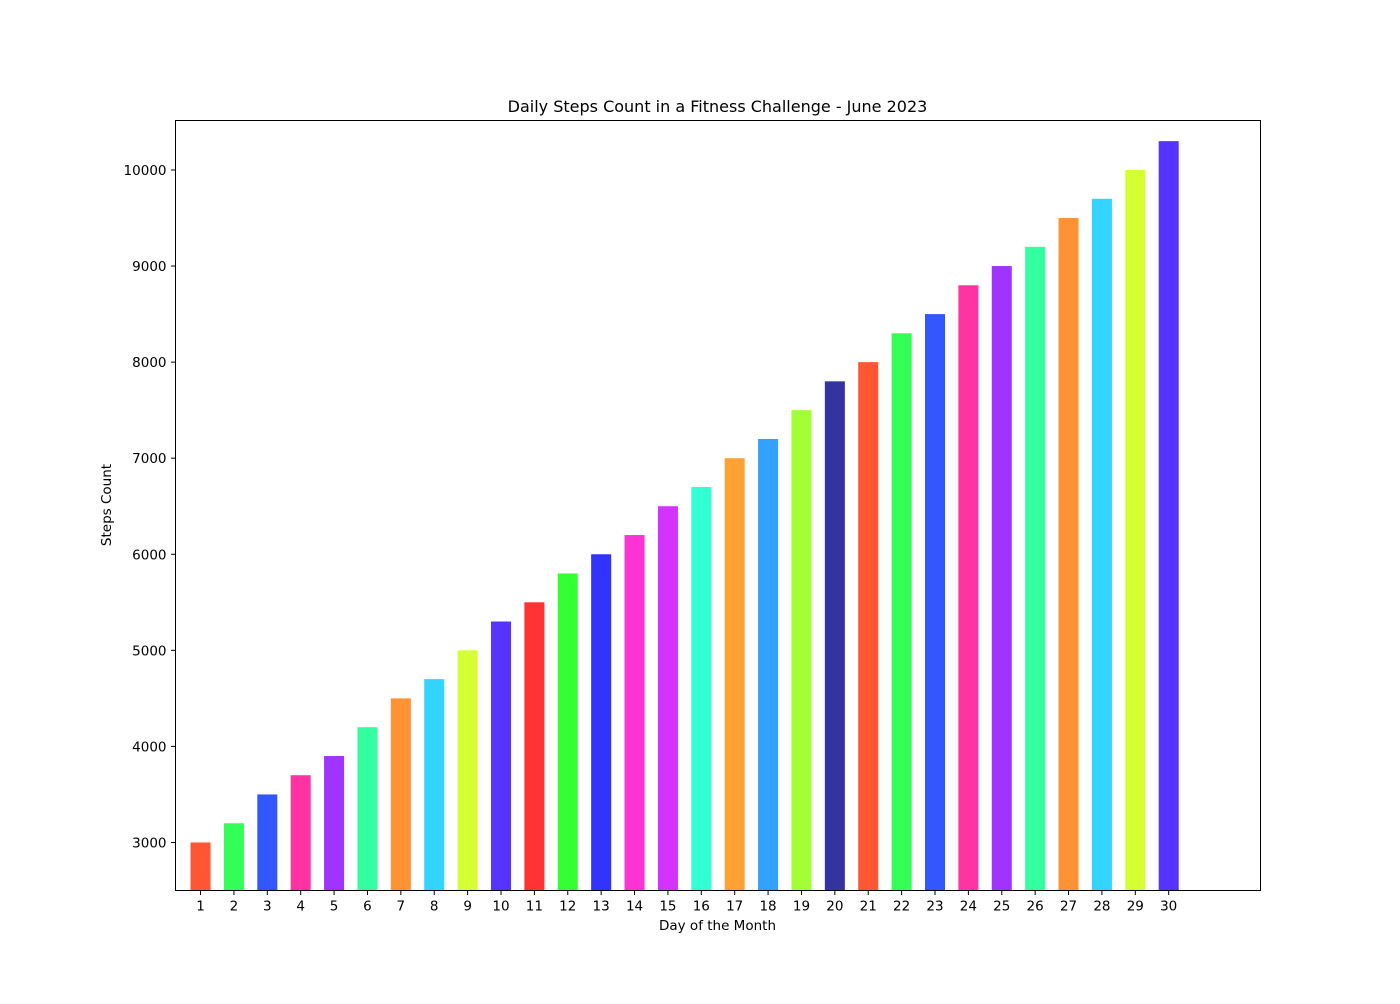 The width and height of the screenshot is (1400, 1004). Describe the element at coordinates (149, 651) in the screenshot. I see `y-tick-label: 5000` at that location.